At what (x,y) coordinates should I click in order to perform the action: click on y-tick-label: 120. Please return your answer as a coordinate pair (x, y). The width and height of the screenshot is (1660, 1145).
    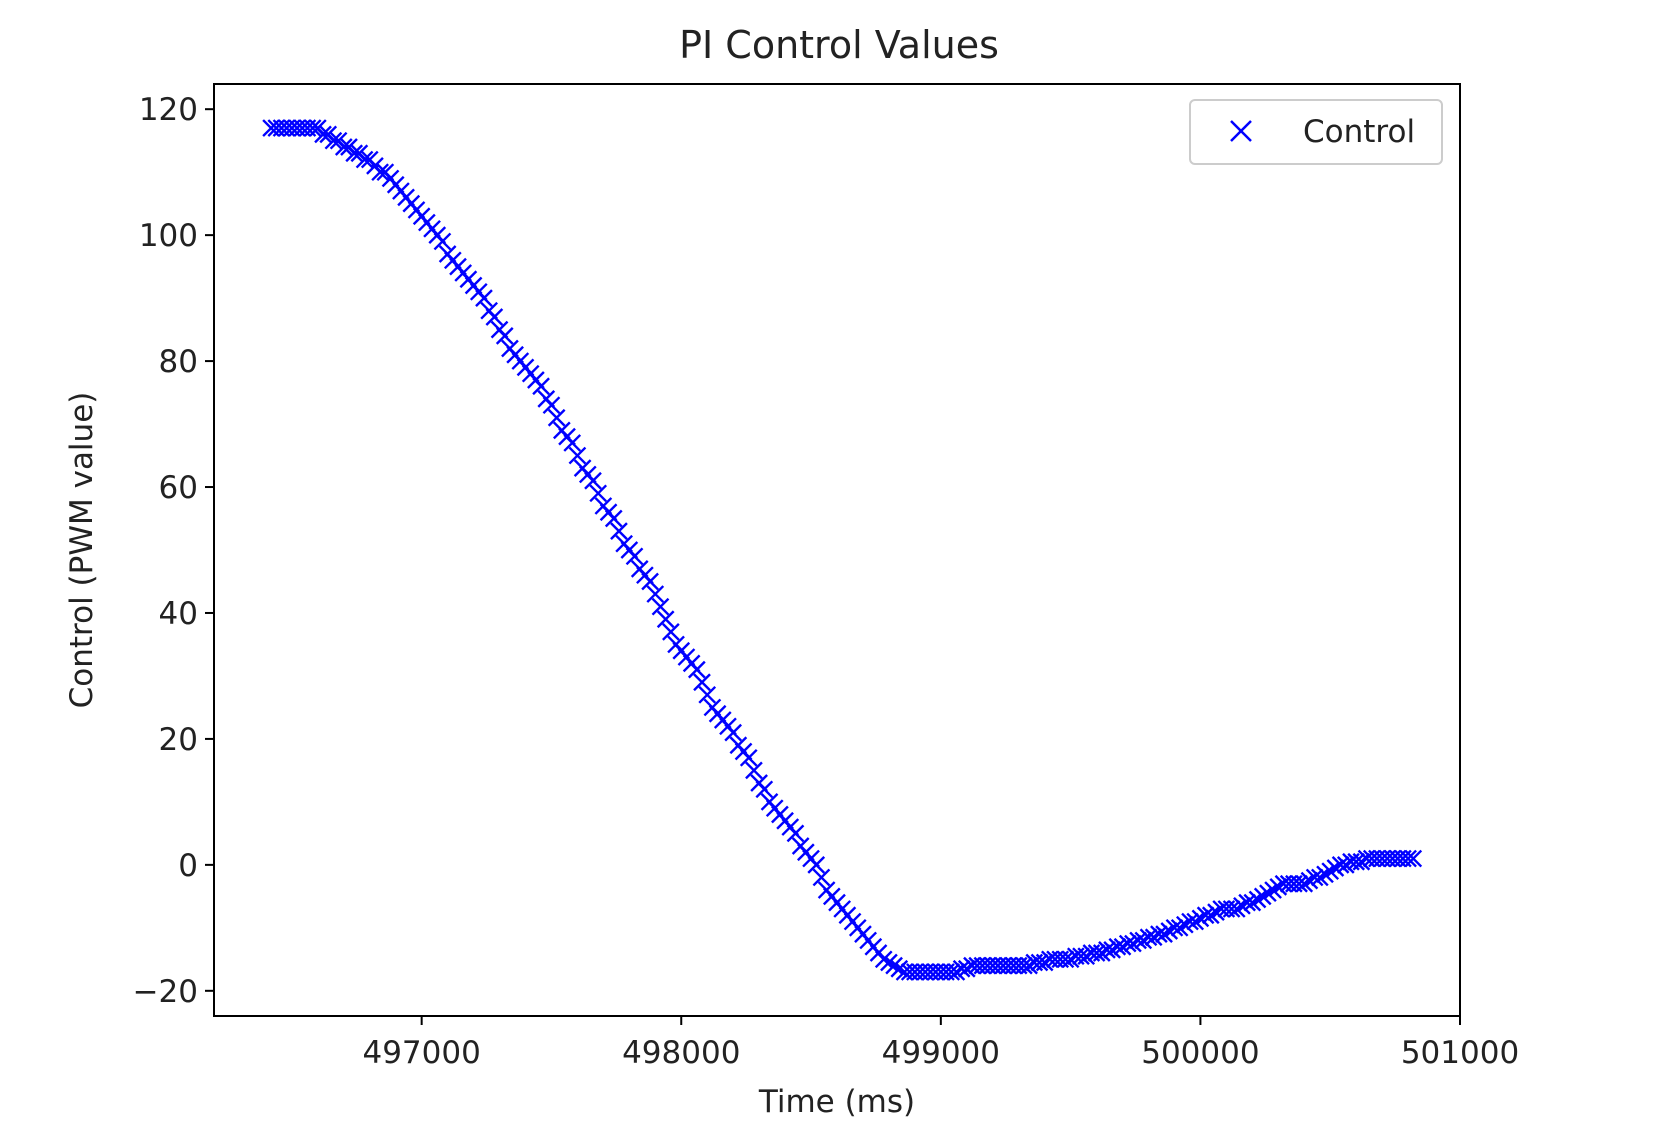
    Looking at the image, I should click on (168, 110).